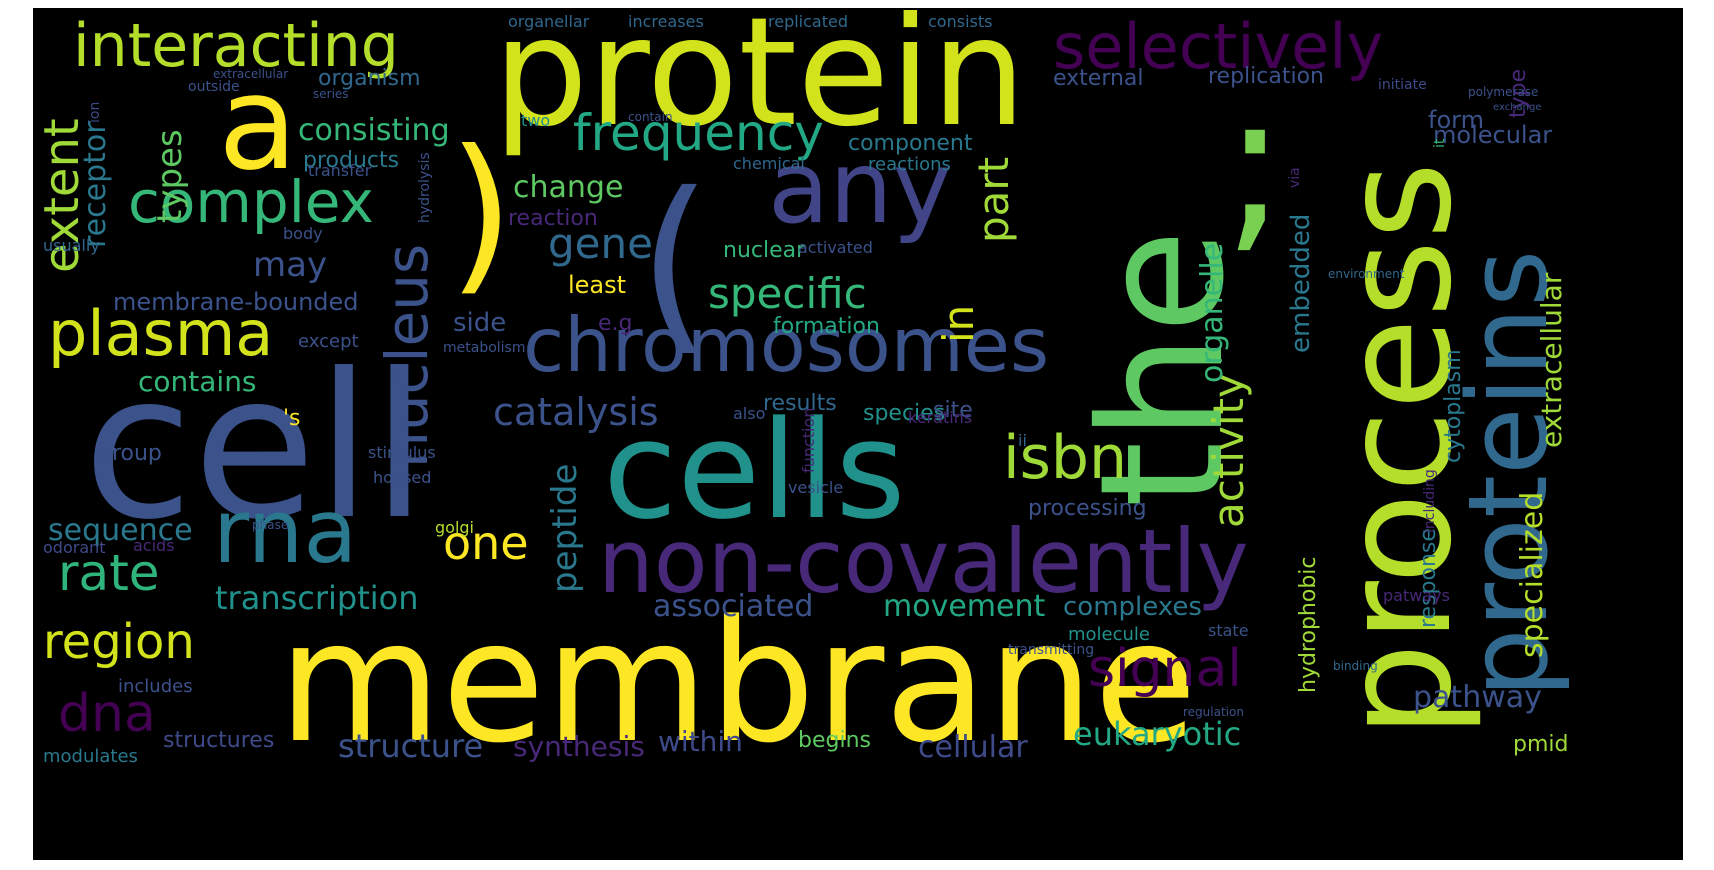 The height and width of the screenshot is (870, 1714). Describe the element at coordinates (568, 187) in the screenshot. I see `cloud-word: change` at that location.